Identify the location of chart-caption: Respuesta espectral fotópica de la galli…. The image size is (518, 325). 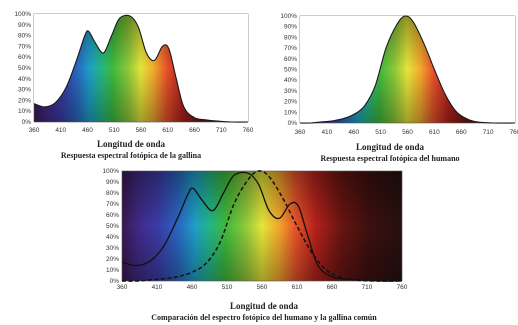
(131, 155).